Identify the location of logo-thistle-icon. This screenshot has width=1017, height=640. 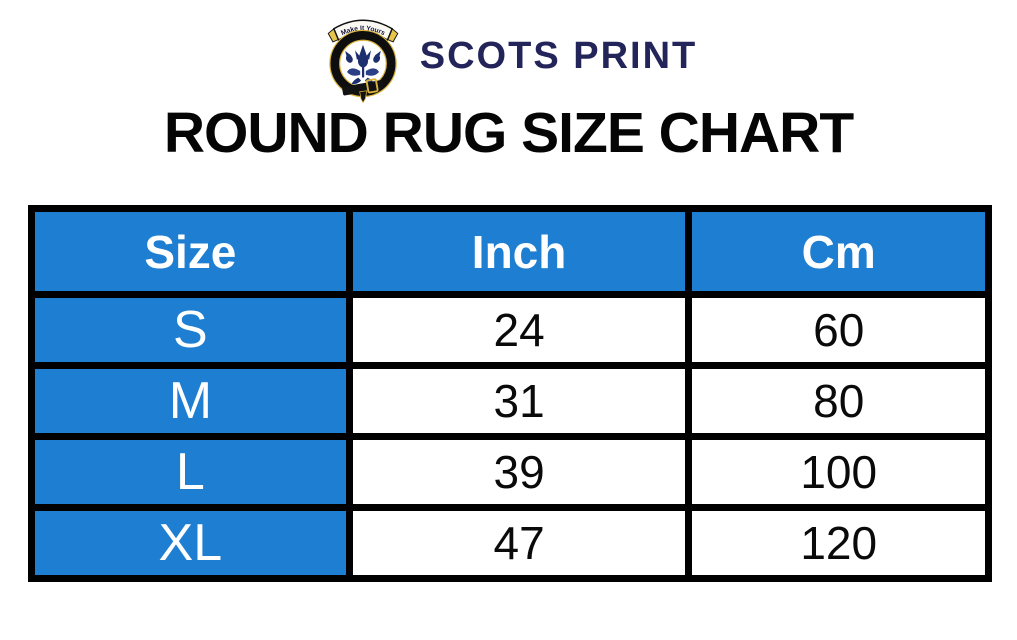
(362, 64).